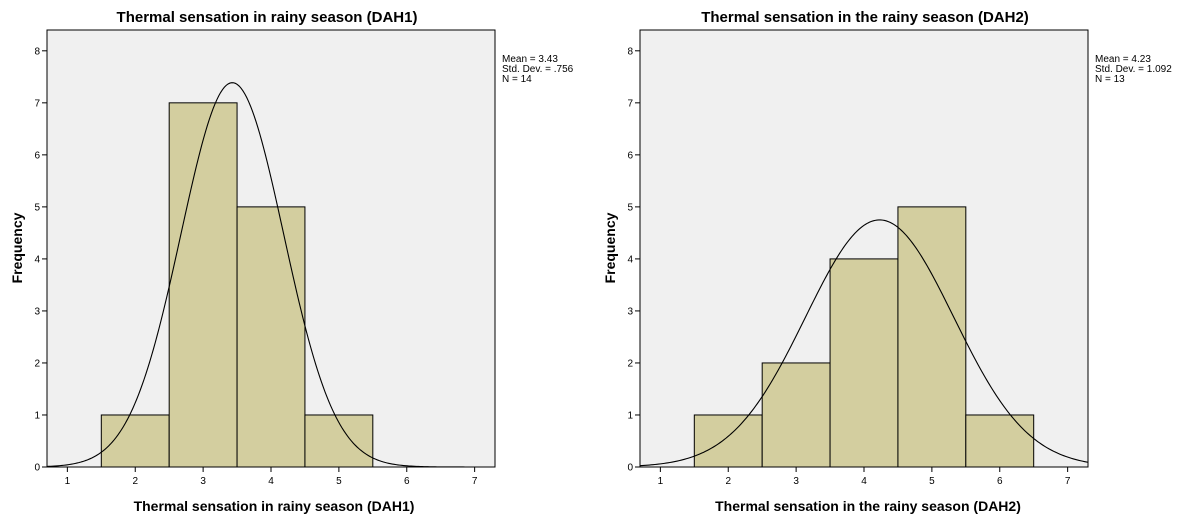 This screenshot has width=1196, height=517. I want to click on x-axis-title: Thermal sensation in rainy season (DAH1), so click(274, 506).